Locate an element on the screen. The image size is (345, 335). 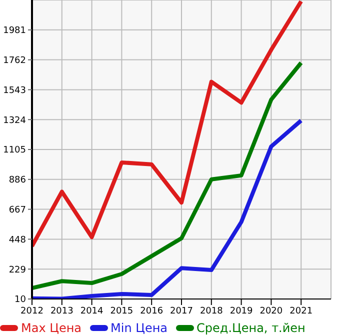
x-tick-label: 2021 is located at coordinates (301, 311).